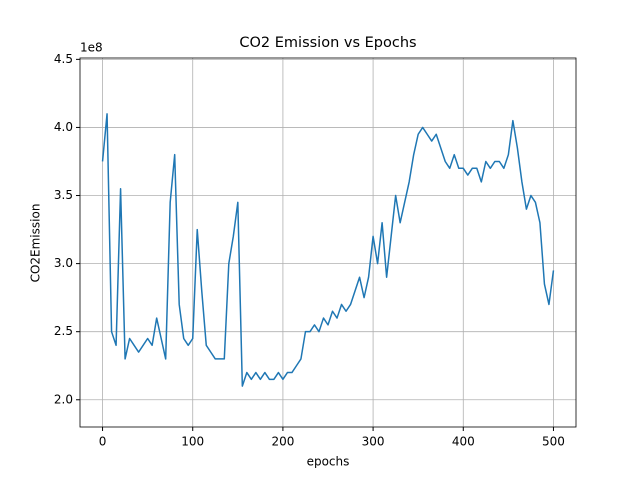 The height and width of the screenshot is (480, 640). I want to click on y-tick-label: 4.5, so click(63, 59).